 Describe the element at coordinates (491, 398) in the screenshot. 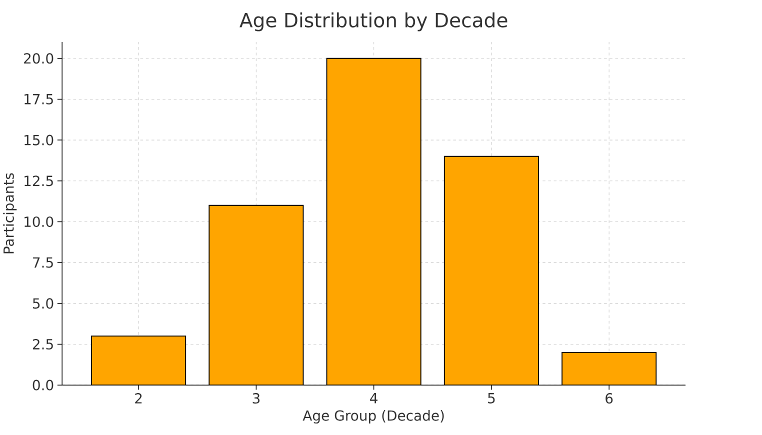

I see `x-tick-label: 5` at that location.